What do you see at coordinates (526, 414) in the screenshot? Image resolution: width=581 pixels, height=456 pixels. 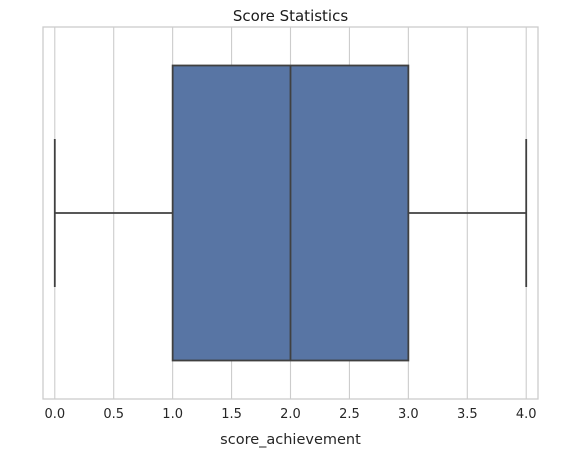 I see `x-tick-label: 4.0` at bounding box center [526, 414].